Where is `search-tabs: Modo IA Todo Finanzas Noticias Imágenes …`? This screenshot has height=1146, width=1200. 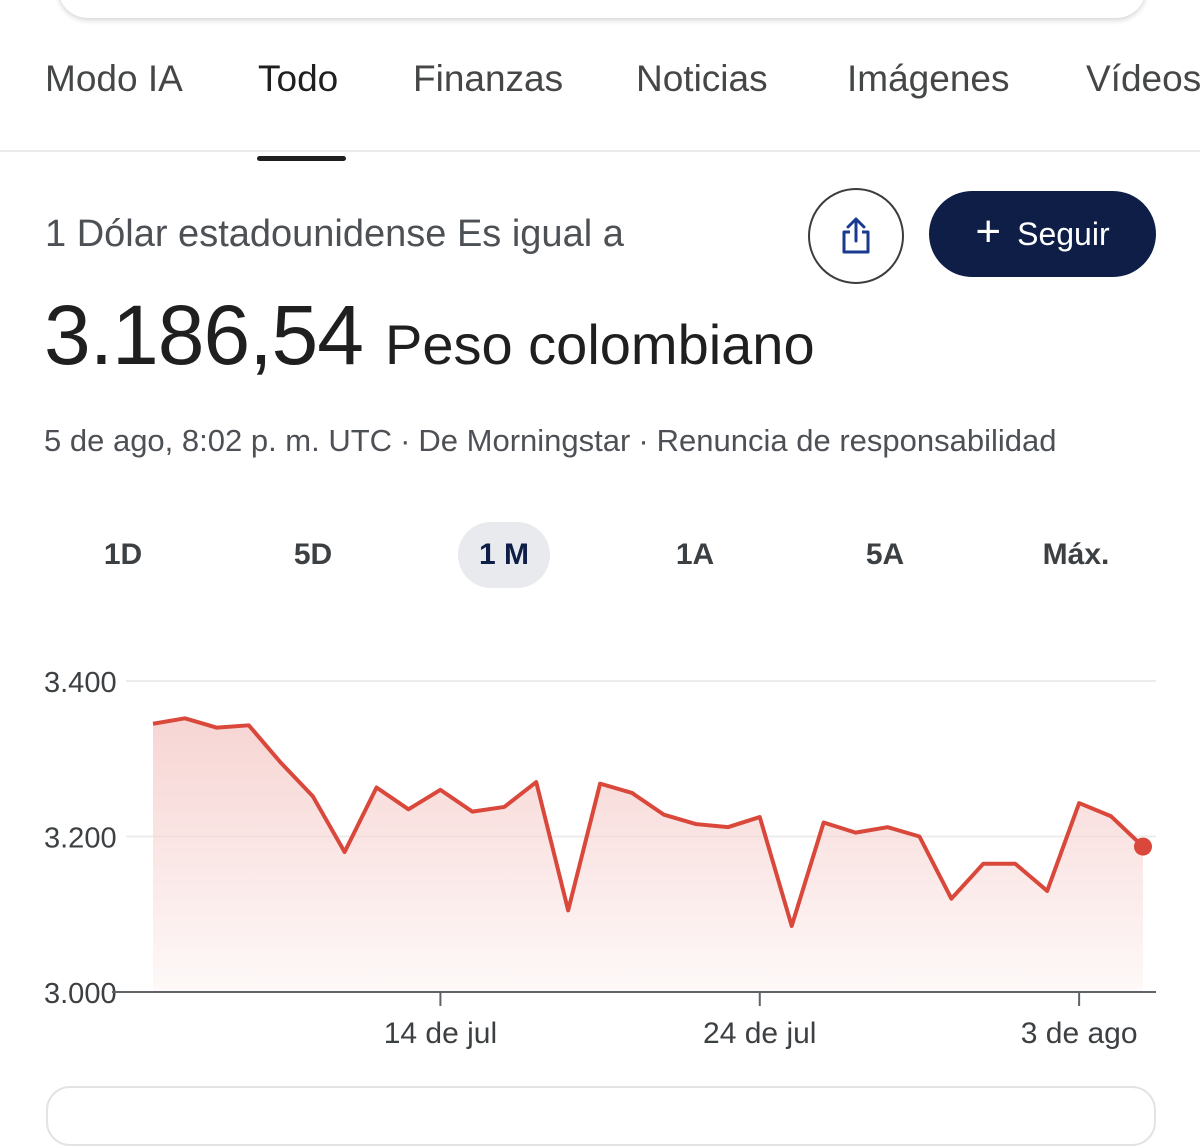 search-tabs: Modo IA Todo Finanzas Noticias Imágenes … is located at coordinates (600, 100).